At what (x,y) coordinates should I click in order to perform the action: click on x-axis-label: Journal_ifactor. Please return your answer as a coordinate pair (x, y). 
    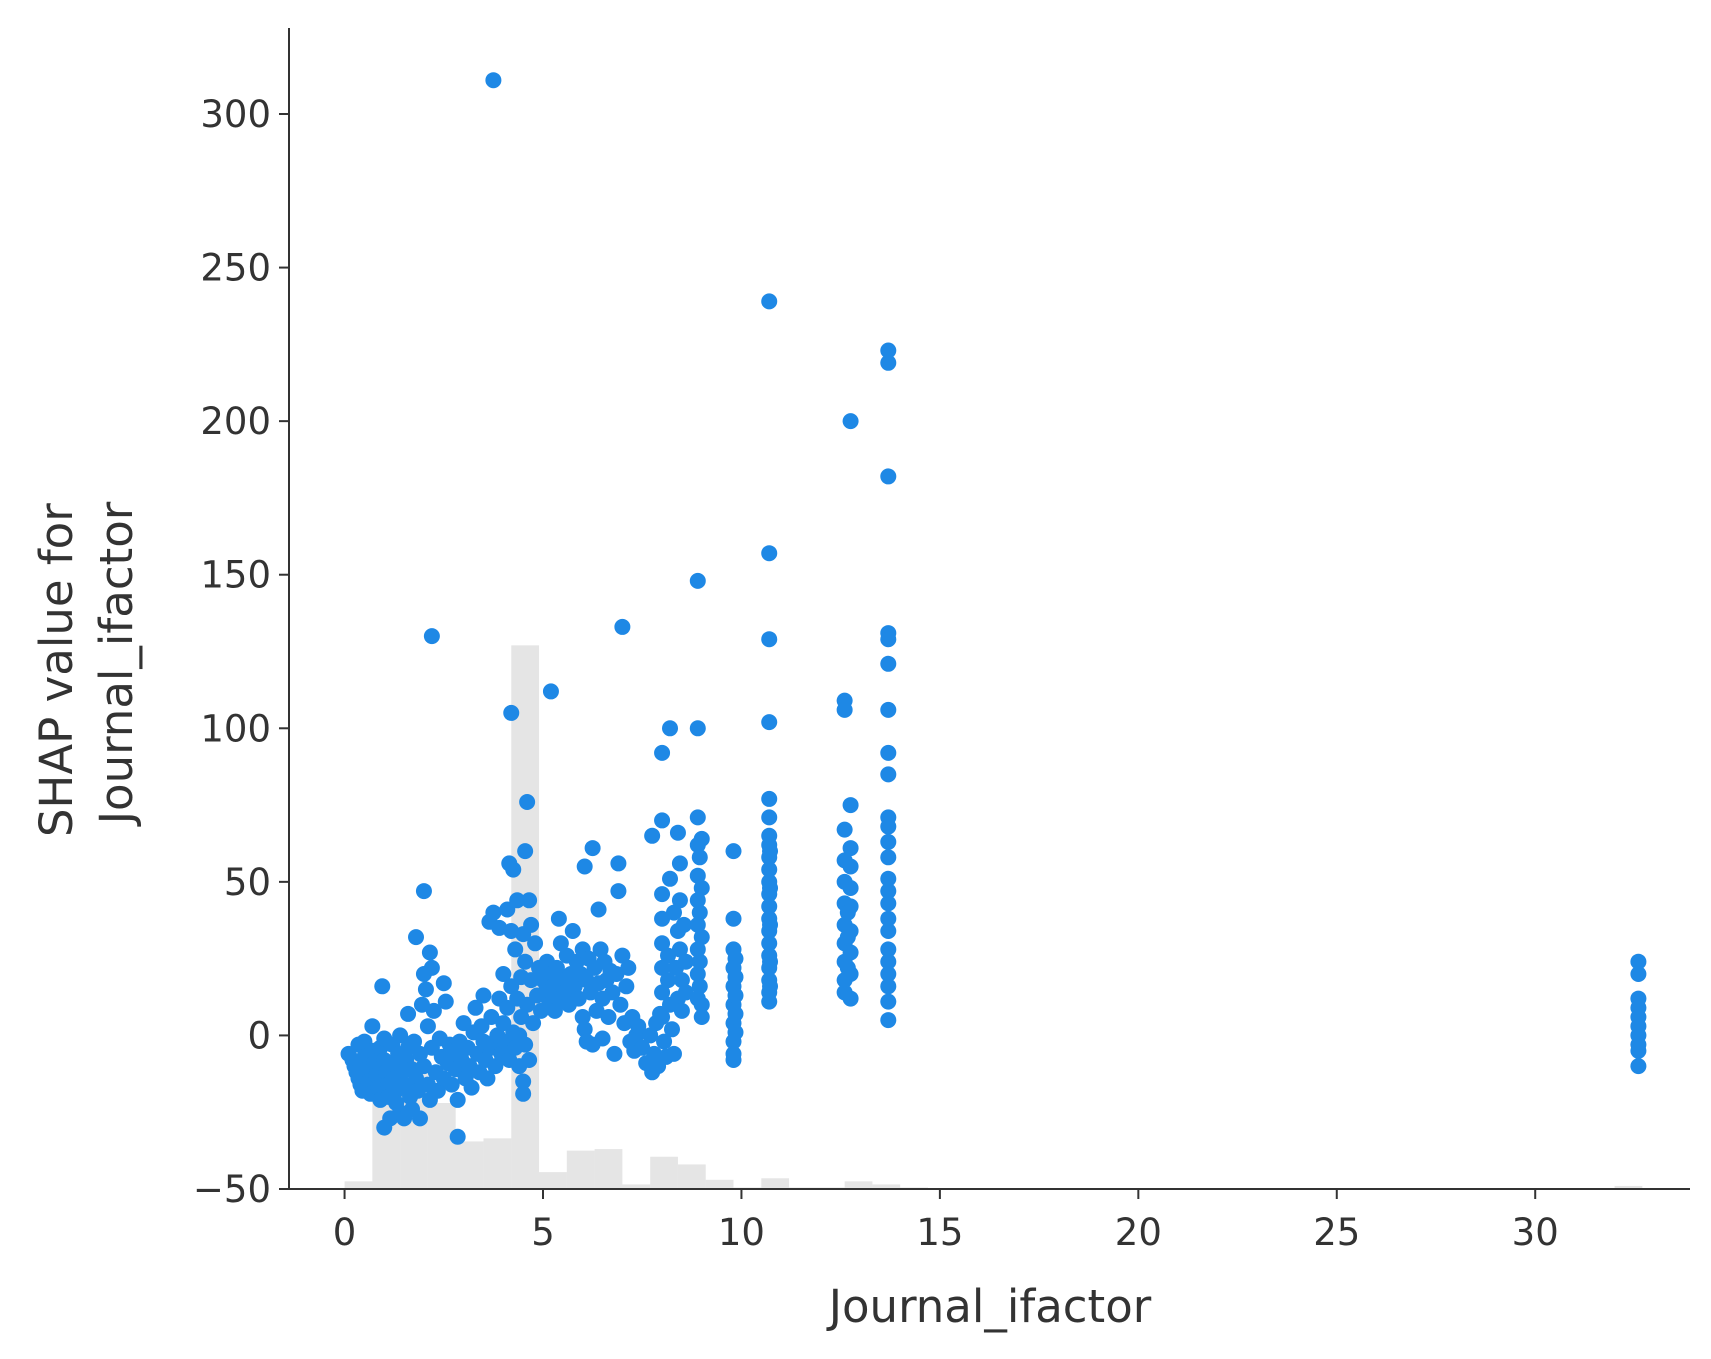
    Looking at the image, I should click on (989, 1306).